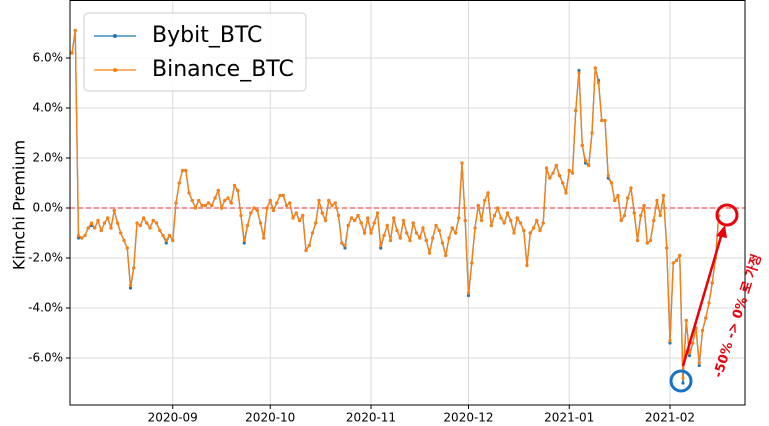 This screenshot has height=426, width=769. Describe the element at coordinates (270, 418) in the screenshot. I see `x-tick-label: 2020-10` at that location.